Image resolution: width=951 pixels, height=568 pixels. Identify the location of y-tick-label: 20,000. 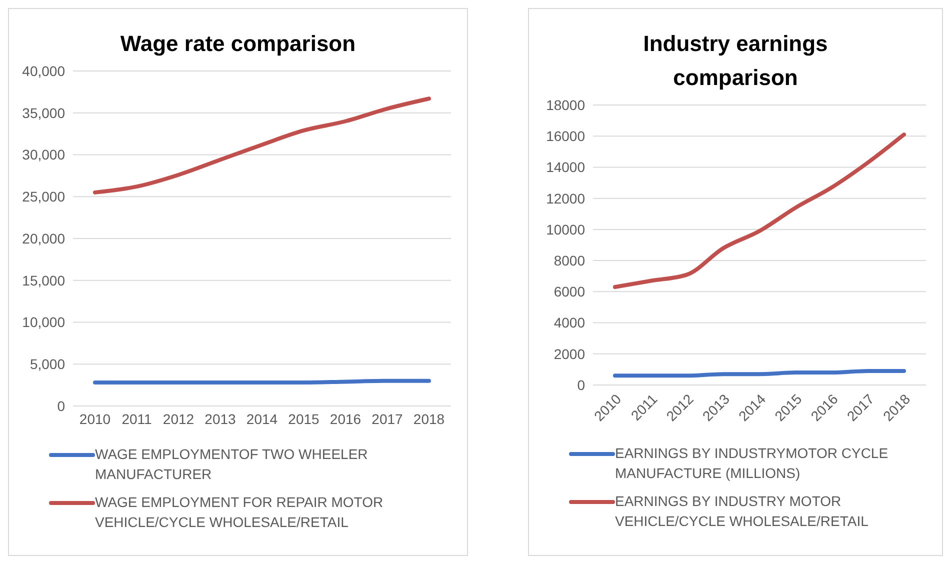
(44, 238).